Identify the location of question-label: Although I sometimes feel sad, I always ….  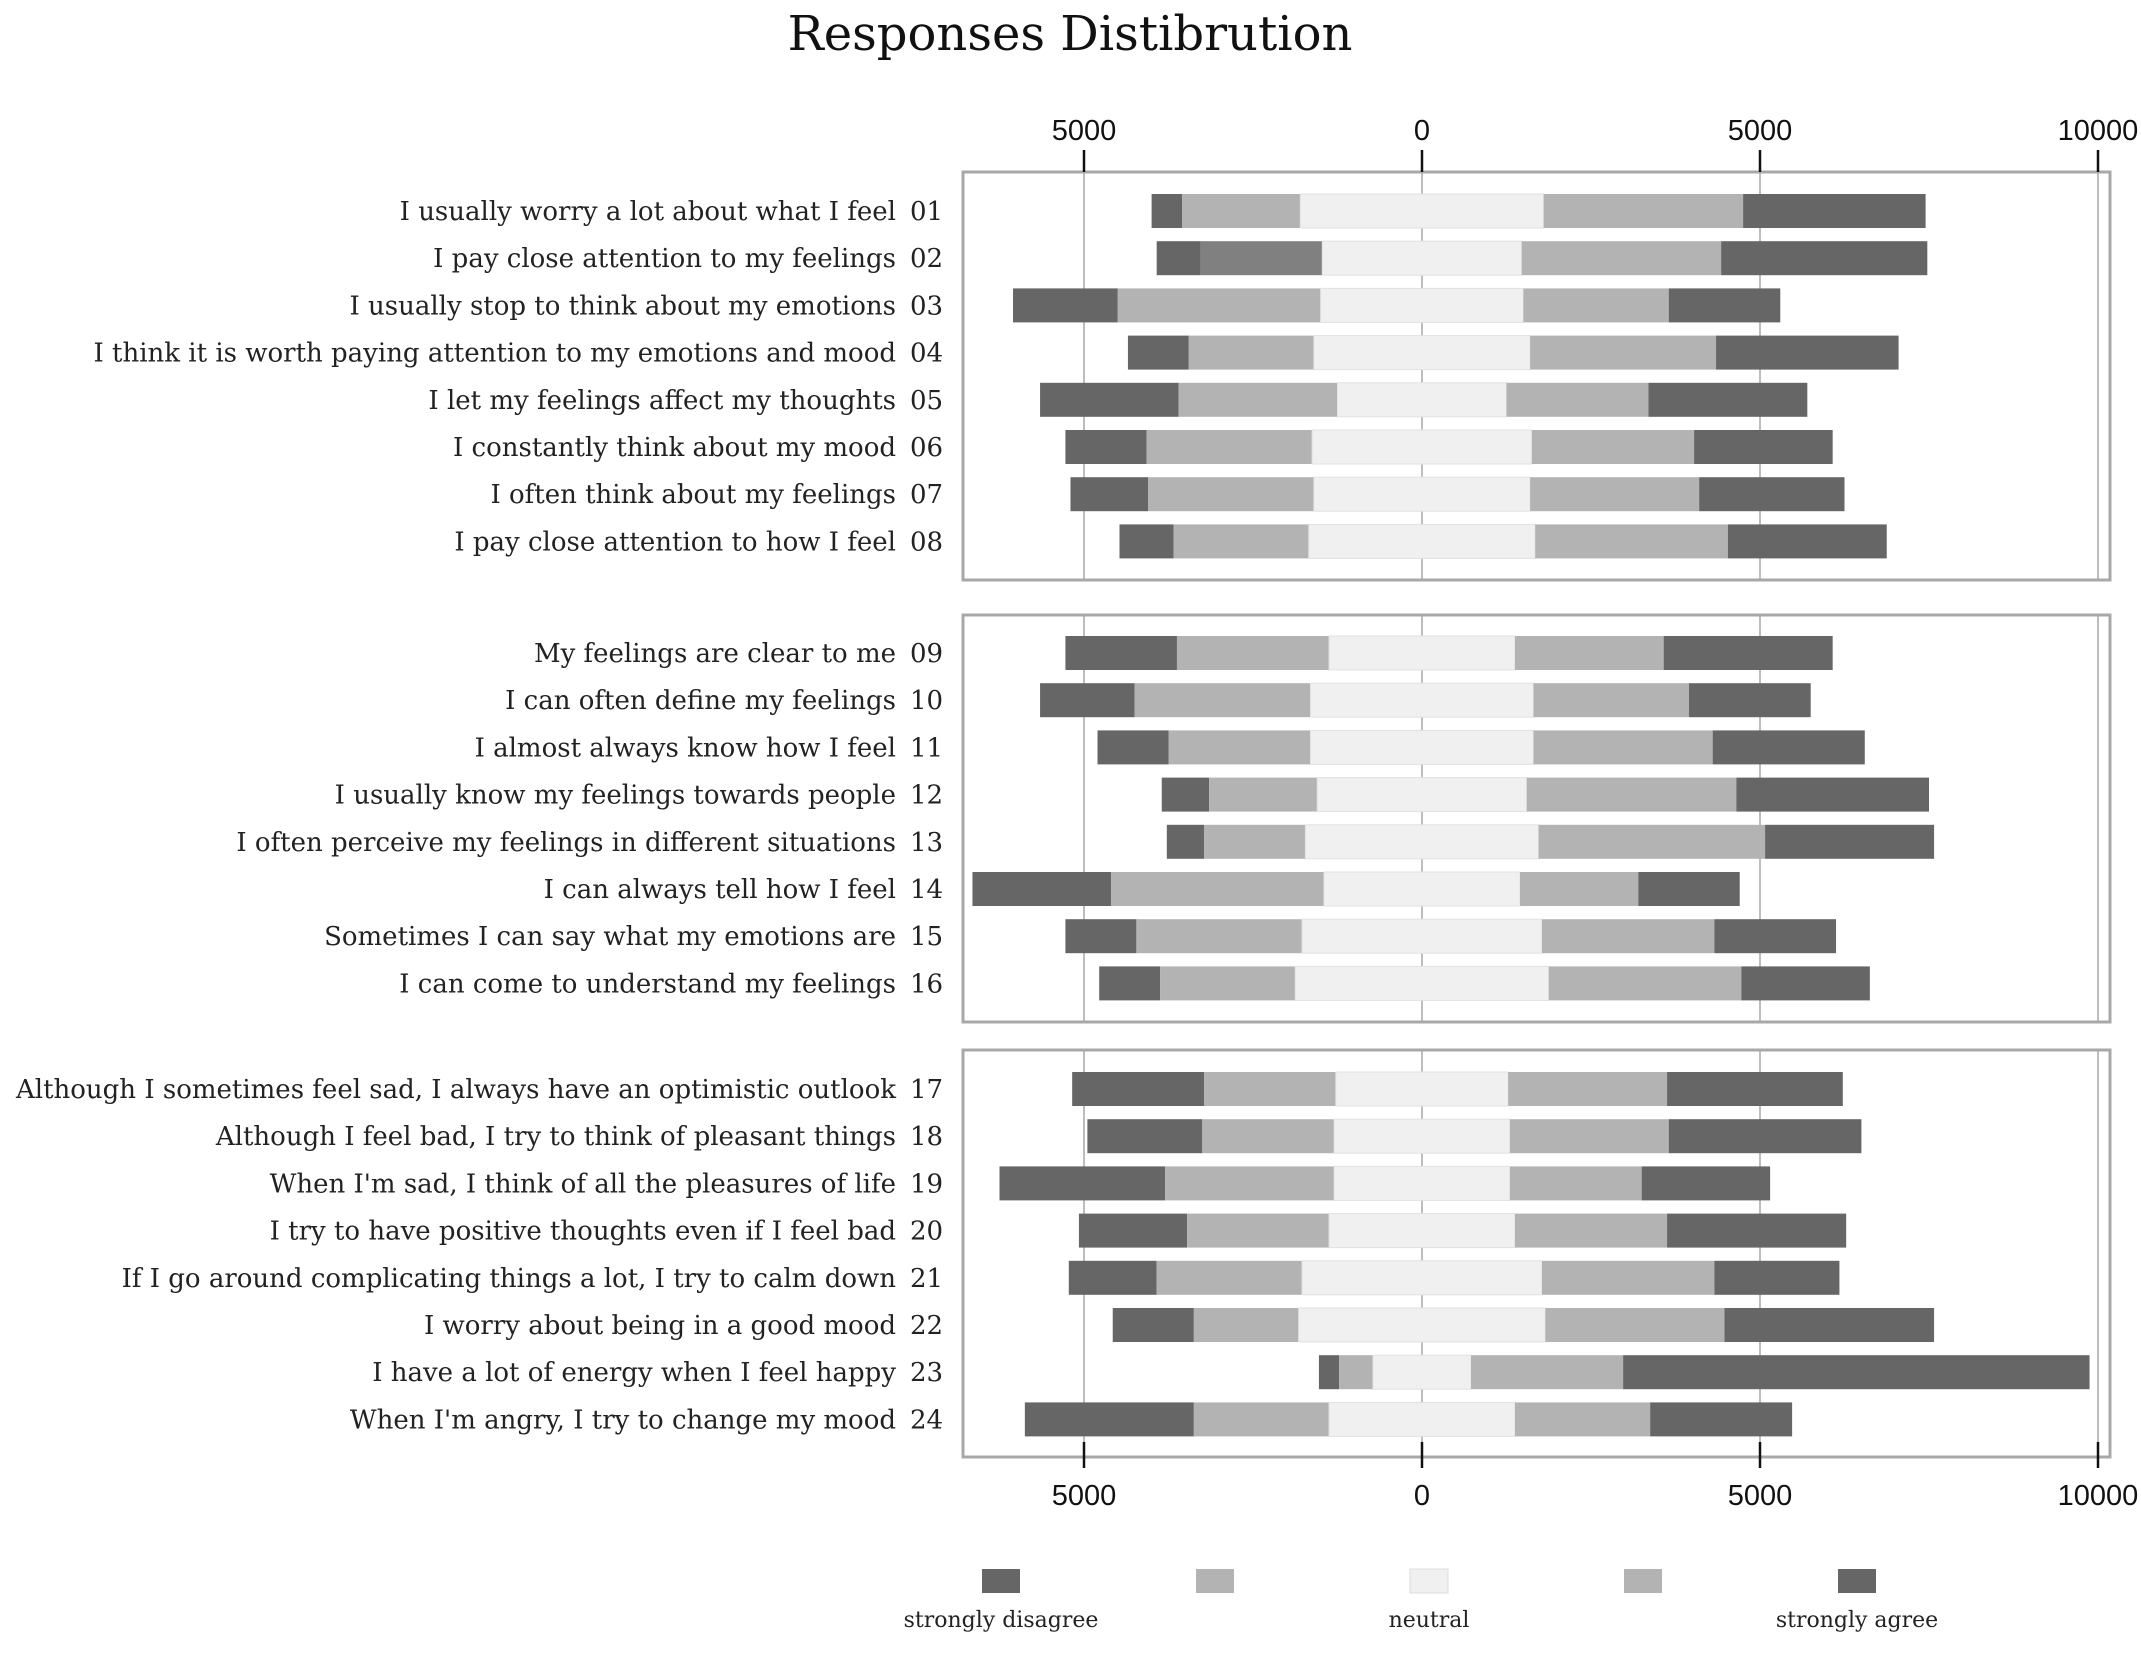
(455, 1090).